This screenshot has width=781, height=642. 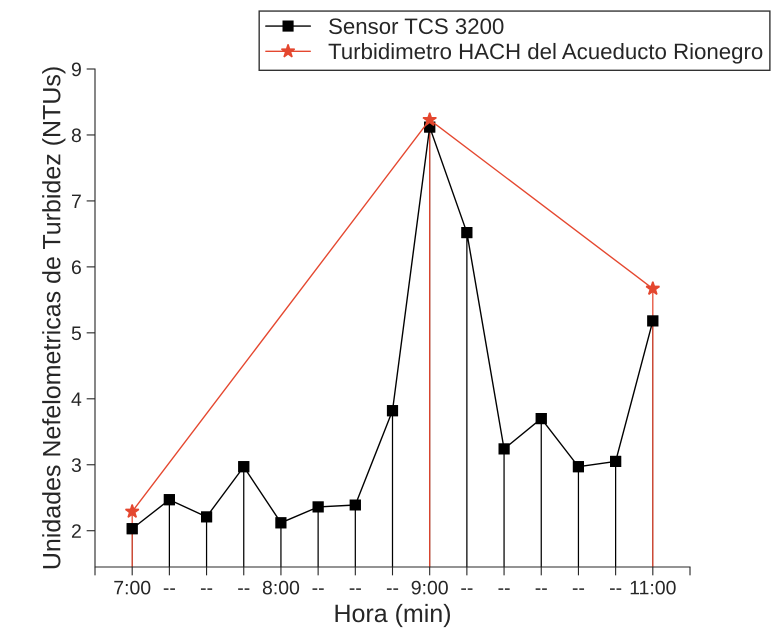 What do you see at coordinates (76, 399) in the screenshot?
I see `y-tick-label: 4` at bounding box center [76, 399].